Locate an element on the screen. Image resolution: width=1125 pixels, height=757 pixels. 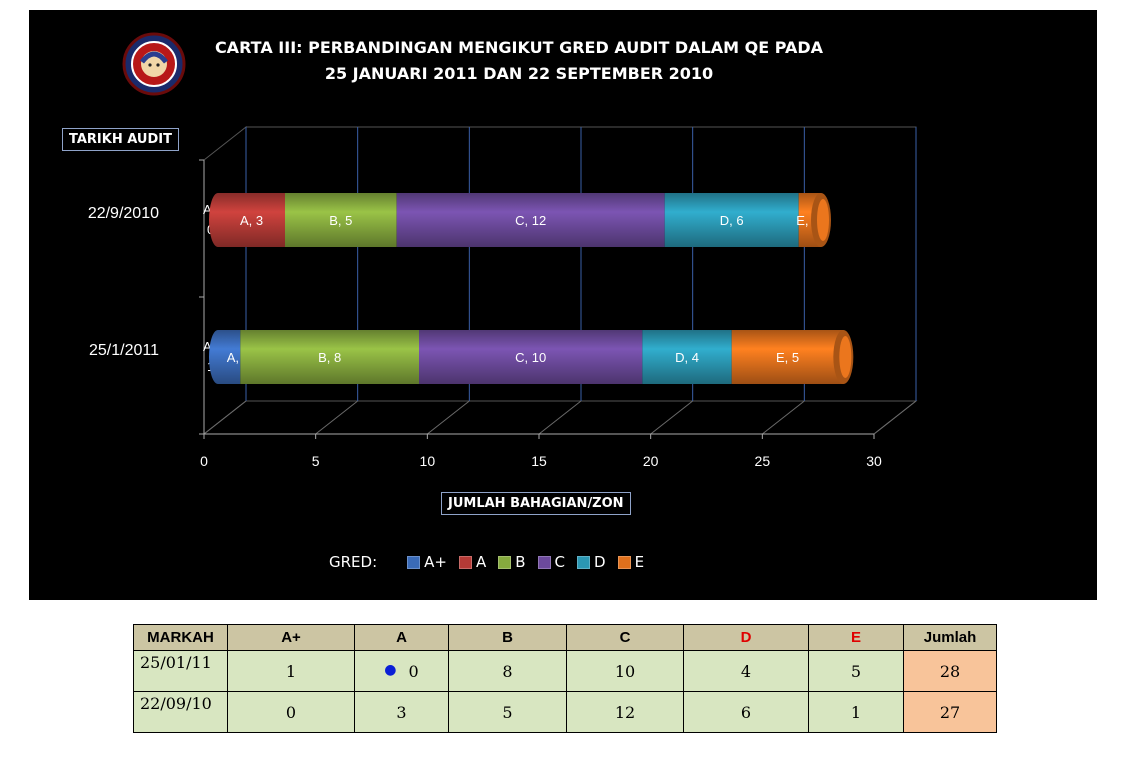
header-jumlah: Jumlah is located at coordinates (950, 637).